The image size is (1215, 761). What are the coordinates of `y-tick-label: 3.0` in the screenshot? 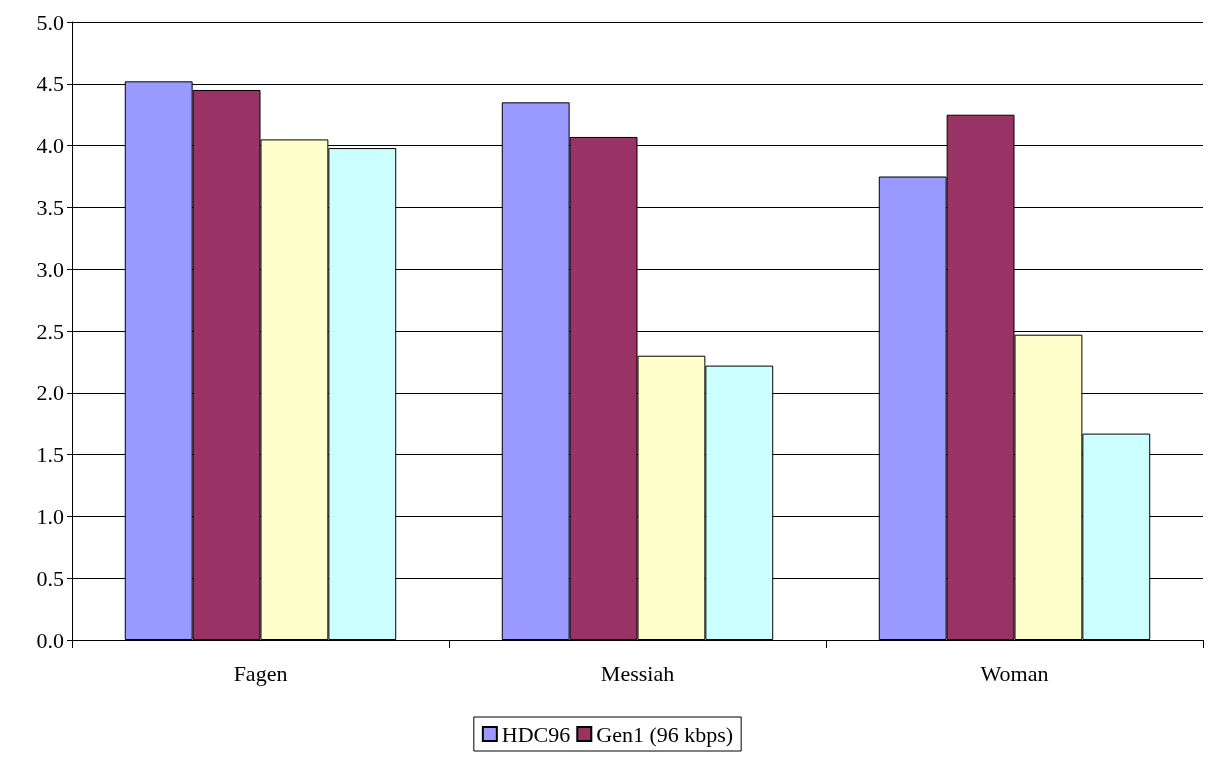 It's located at (50, 269).